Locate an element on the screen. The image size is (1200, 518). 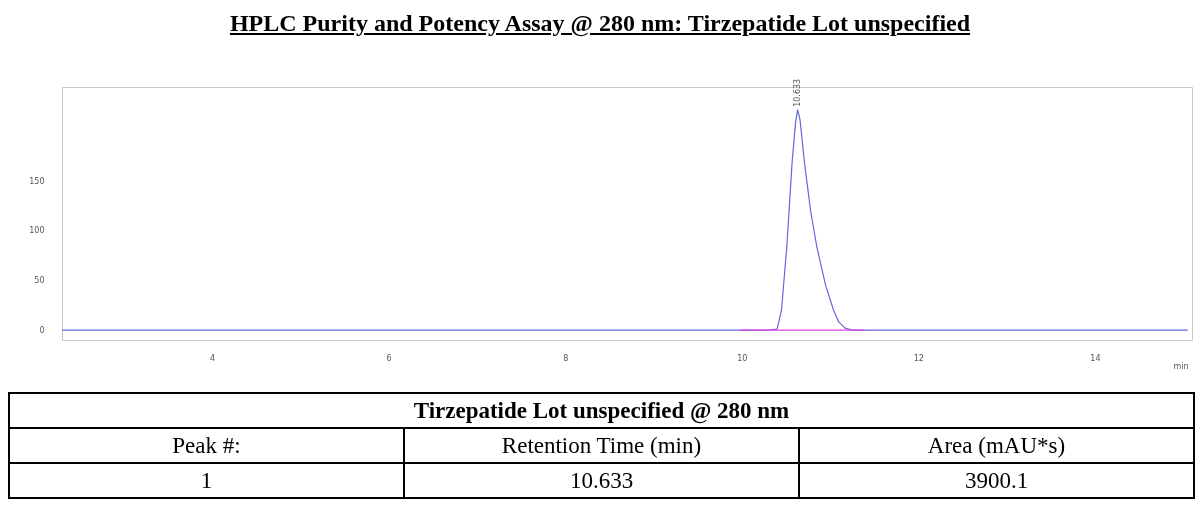
x-tick-label: 12 is located at coordinates (918, 358).